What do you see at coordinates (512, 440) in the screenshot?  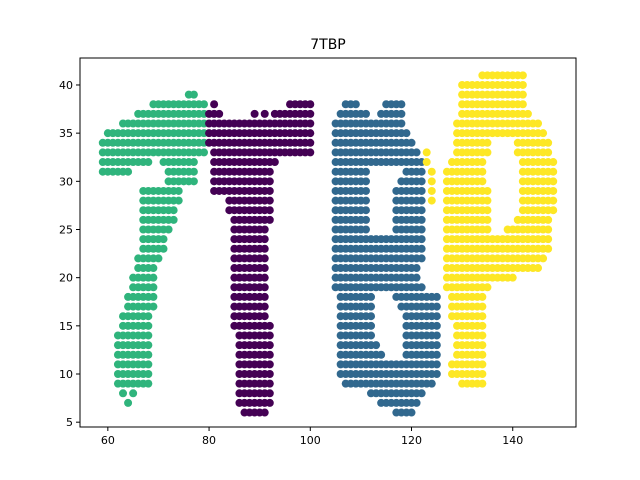 I see `x-tick-label: 140` at bounding box center [512, 440].